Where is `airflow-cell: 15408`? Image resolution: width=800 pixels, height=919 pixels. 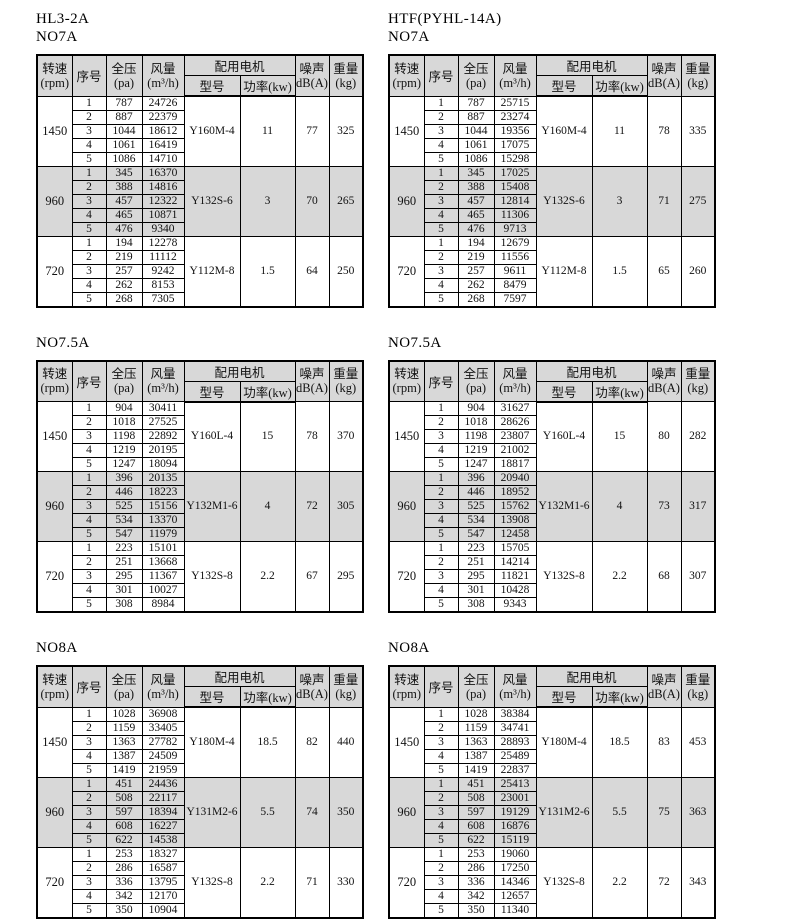 airflow-cell: 15408 is located at coordinates (515, 187).